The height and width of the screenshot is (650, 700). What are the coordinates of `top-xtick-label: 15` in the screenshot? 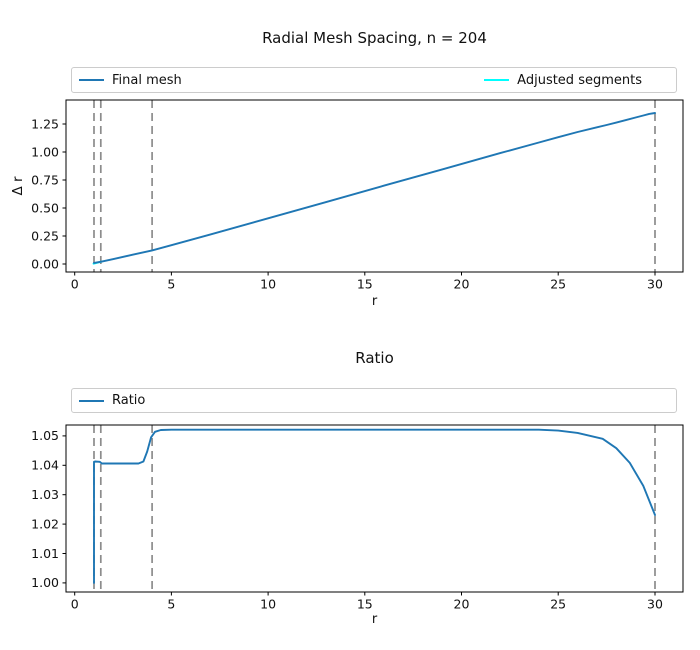 It's located at (365, 284).